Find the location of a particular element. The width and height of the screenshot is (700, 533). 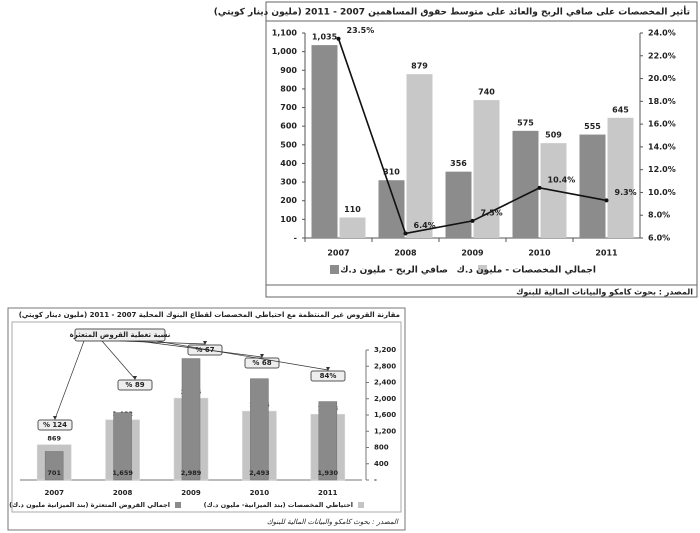

y-tick-label: 1,000 is located at coordinates (285, 51).